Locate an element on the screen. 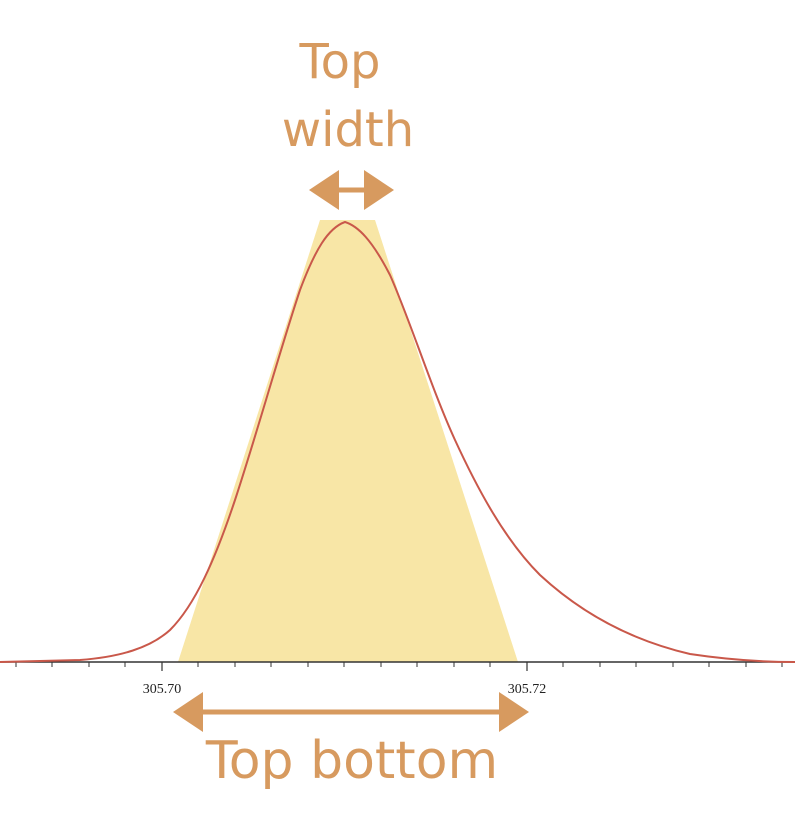 Image resolution: width=795 pixels, height=825 pixels. tick-label: 305.72 is located at coordinates (527, 689).